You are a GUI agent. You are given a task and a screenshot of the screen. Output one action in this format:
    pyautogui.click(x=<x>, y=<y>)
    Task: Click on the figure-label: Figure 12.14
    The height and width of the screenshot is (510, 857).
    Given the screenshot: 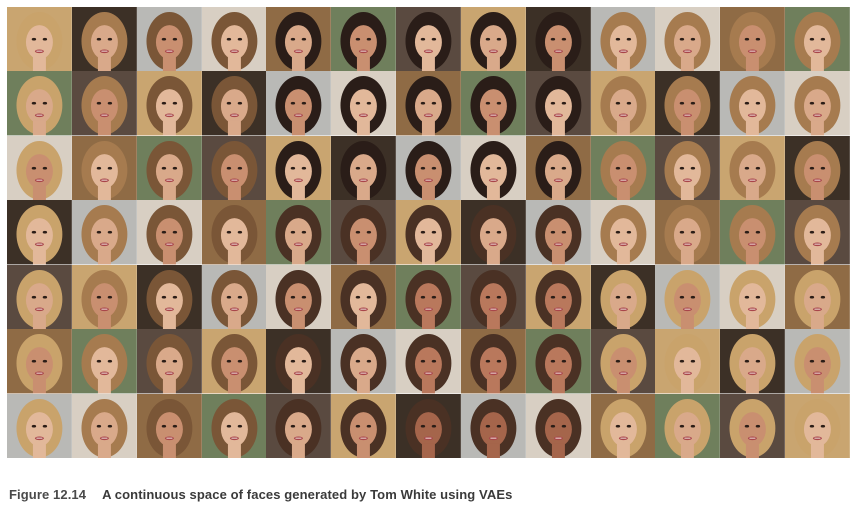 What is the action you would take?
    pyautogui.click(x=48, y=494)
    